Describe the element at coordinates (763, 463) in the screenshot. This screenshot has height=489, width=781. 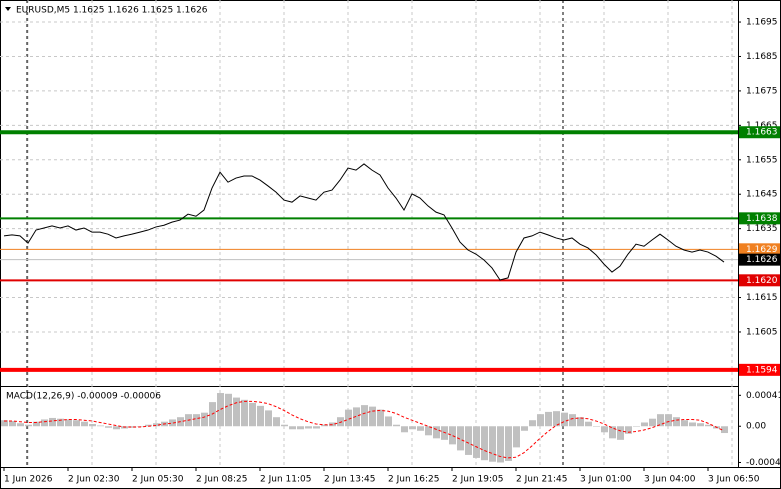
I see `macd-y-tick-label: -0.00048` at that location.